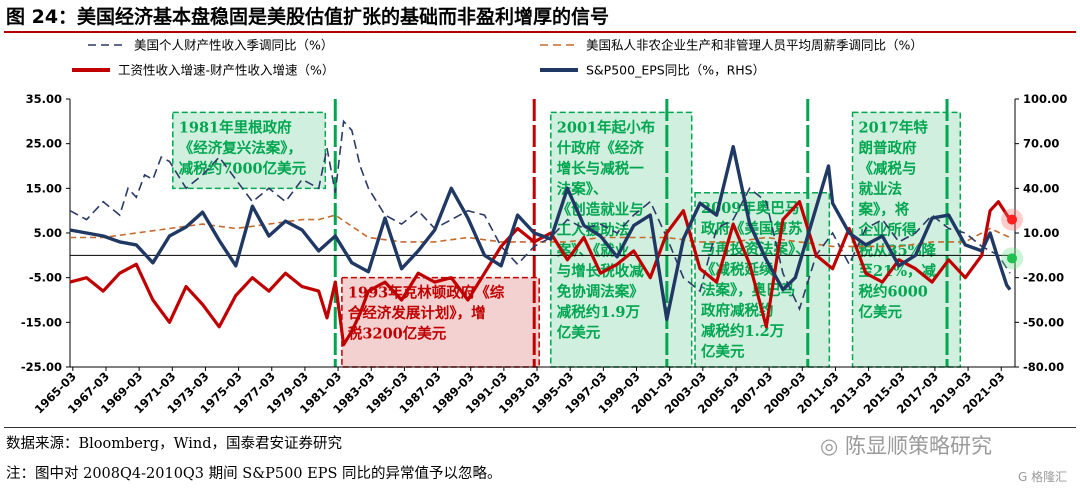  I want to click on annotation-text-5-3: 《减税与, so click(888, 168).